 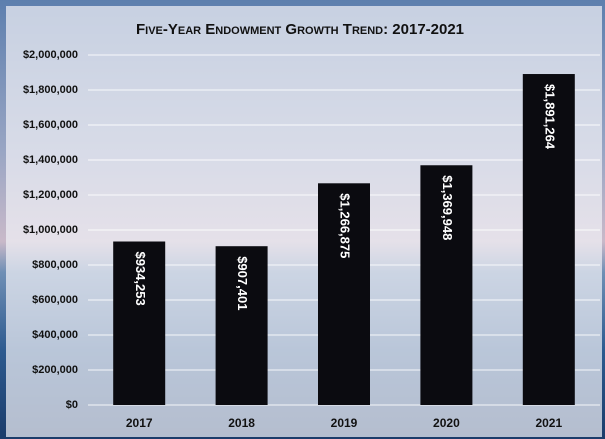 I want to click on x-tick-label: 2018, so click(x=241, y=423).